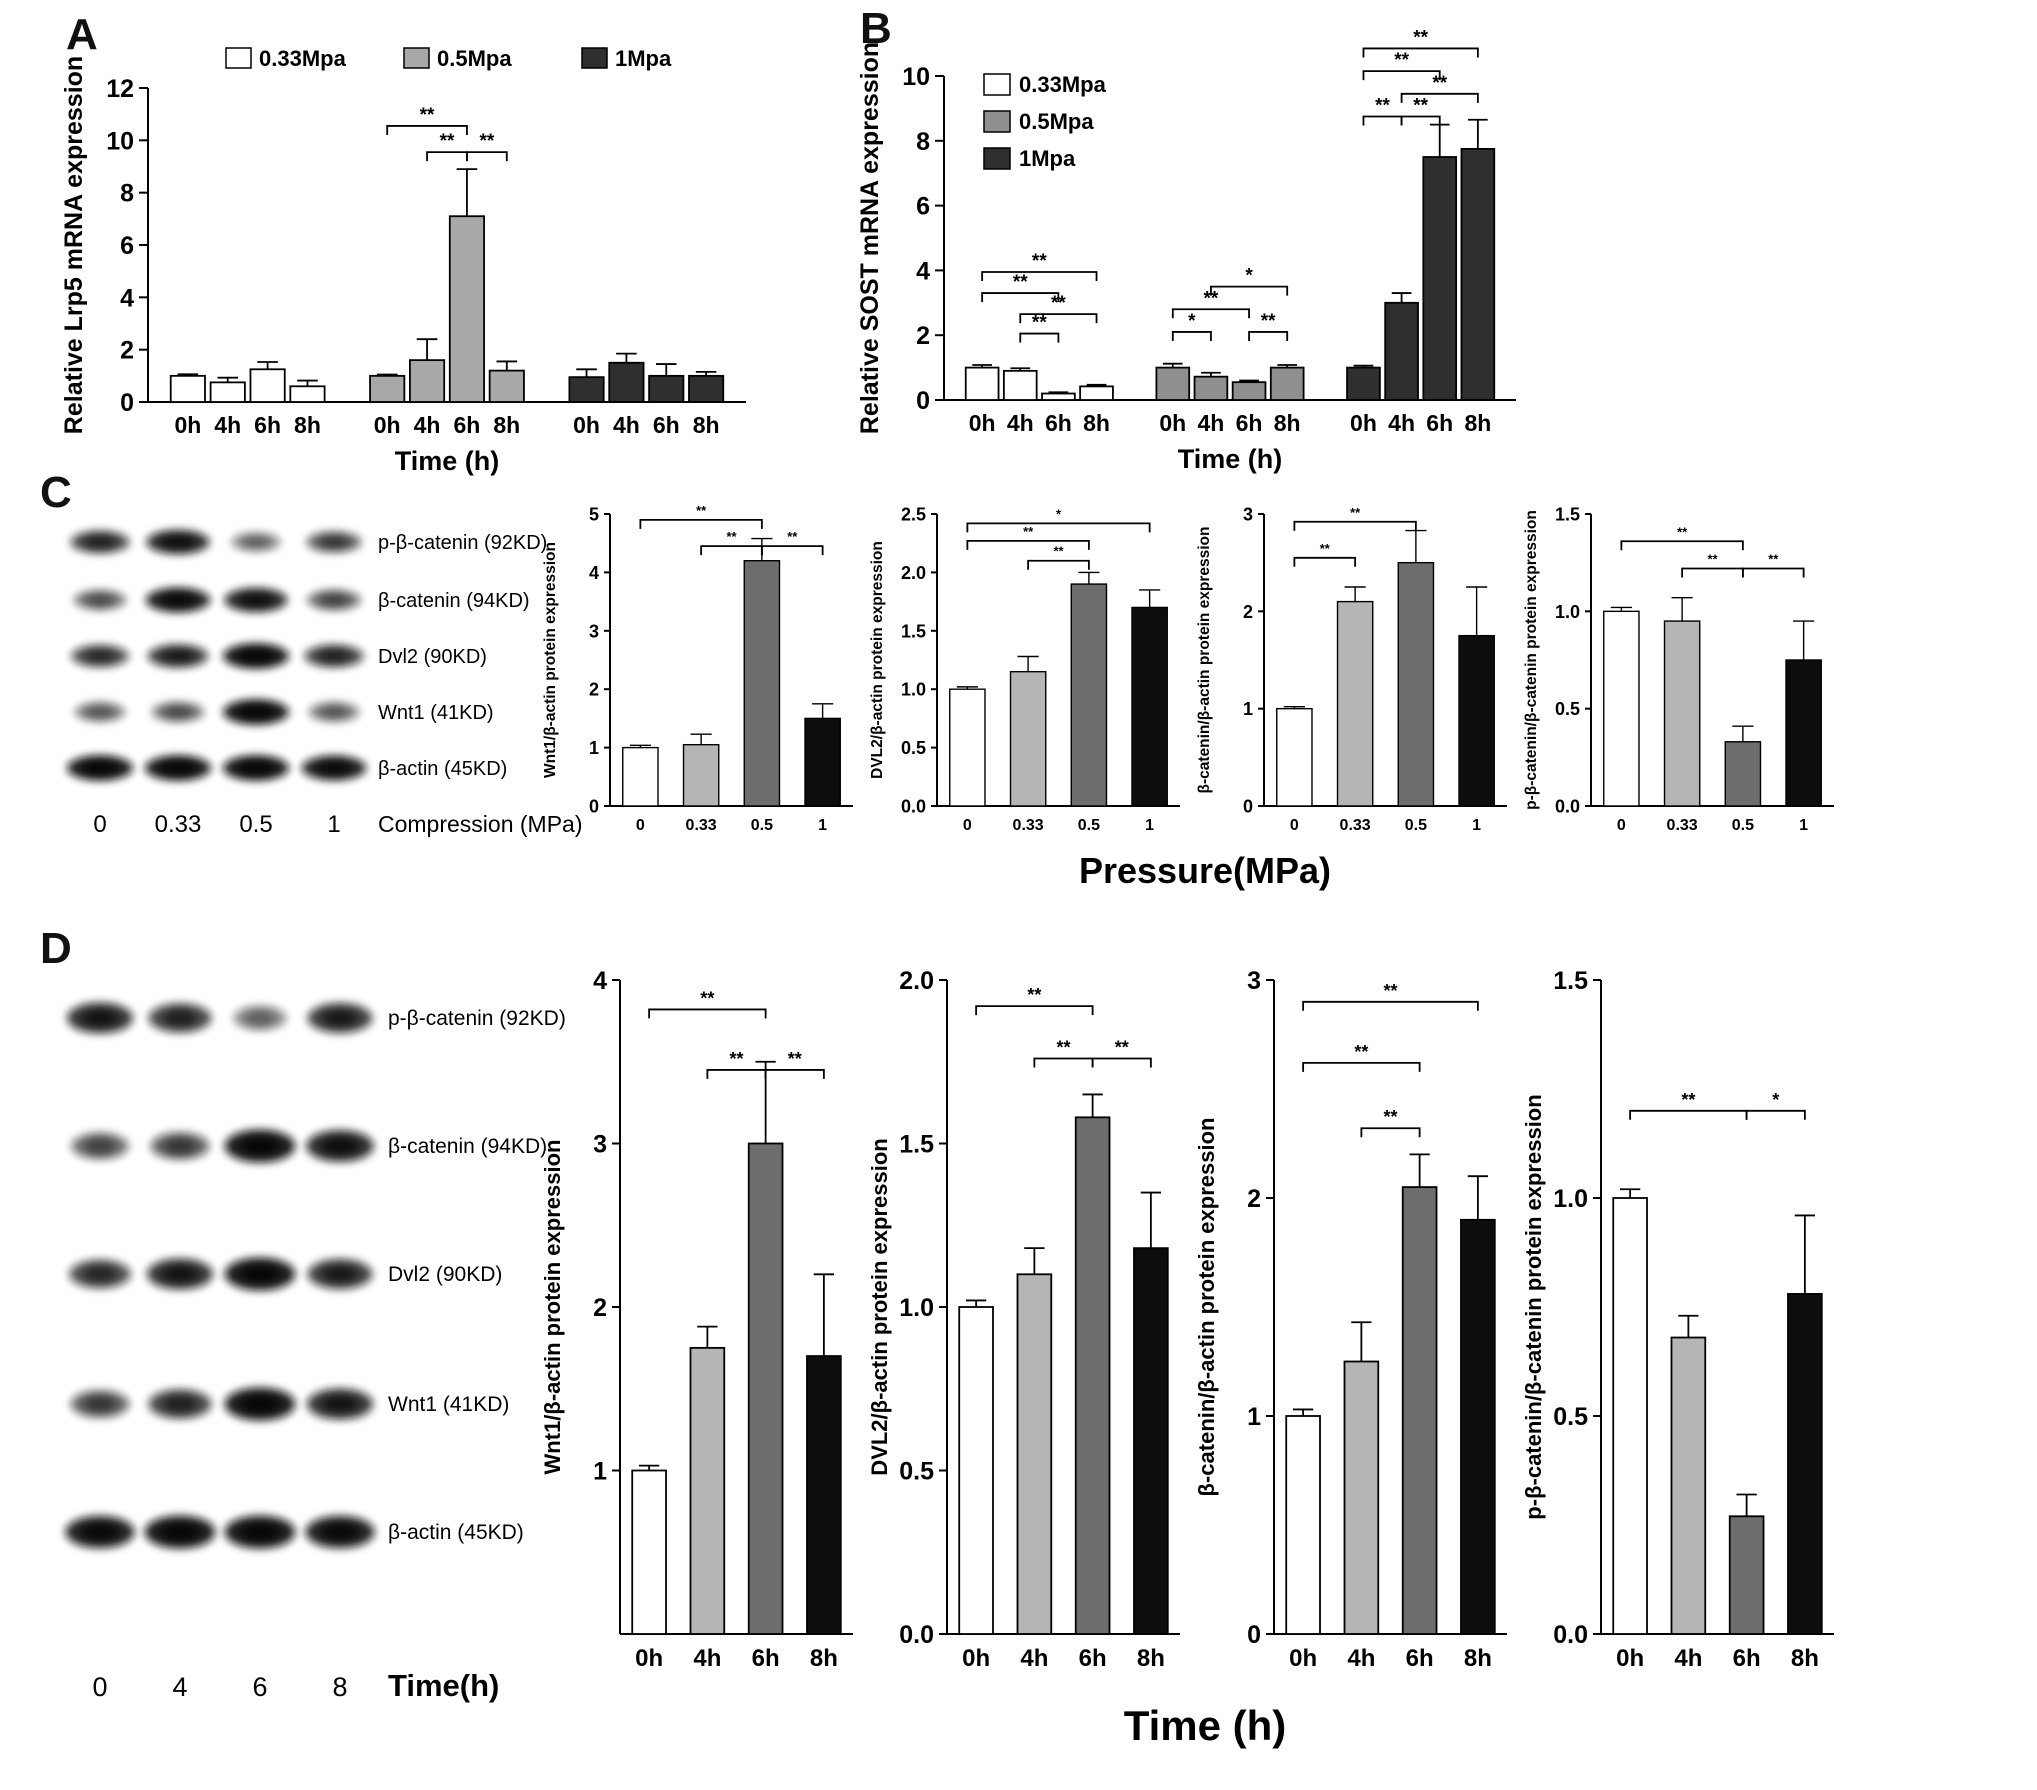  Describe the element at coordinates (447, 461) in the screenshot. I see `x-axis-title: Time (h)` at that location.